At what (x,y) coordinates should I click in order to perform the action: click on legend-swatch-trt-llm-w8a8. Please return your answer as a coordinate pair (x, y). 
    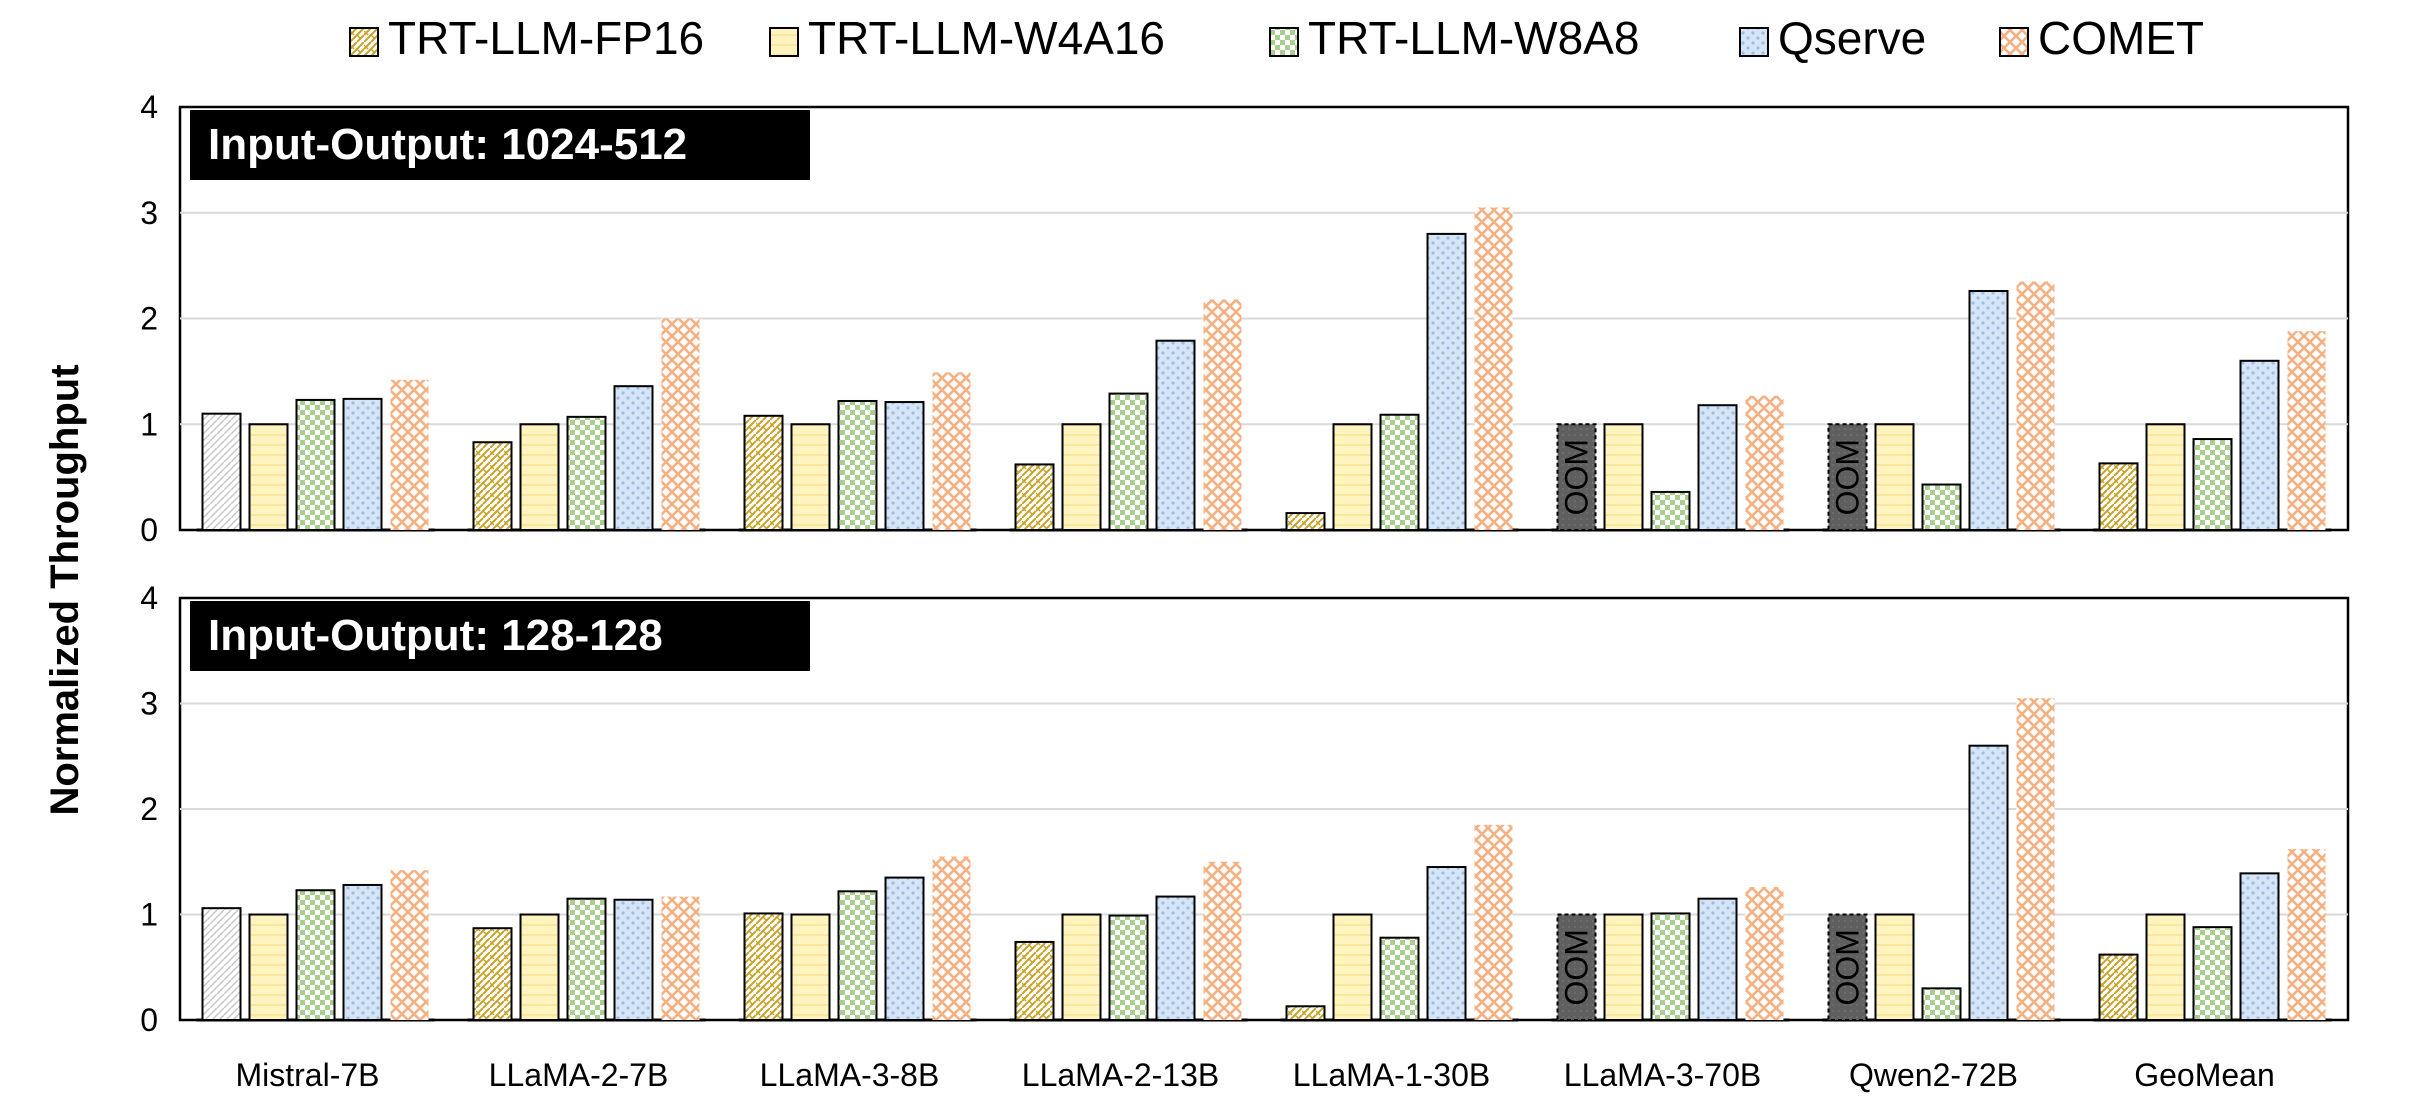
    Looking at the image, I should click on (1284, 42).